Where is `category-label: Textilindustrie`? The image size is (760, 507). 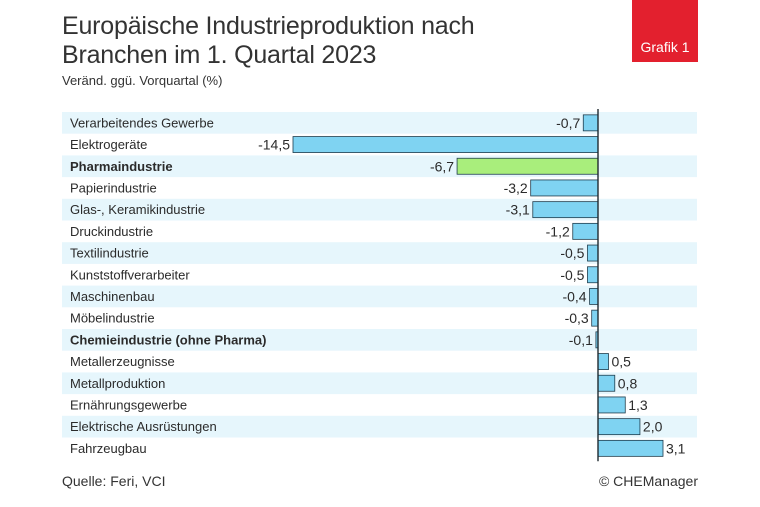 category-label: Textilindustrie is located at coordinates (109, 253).